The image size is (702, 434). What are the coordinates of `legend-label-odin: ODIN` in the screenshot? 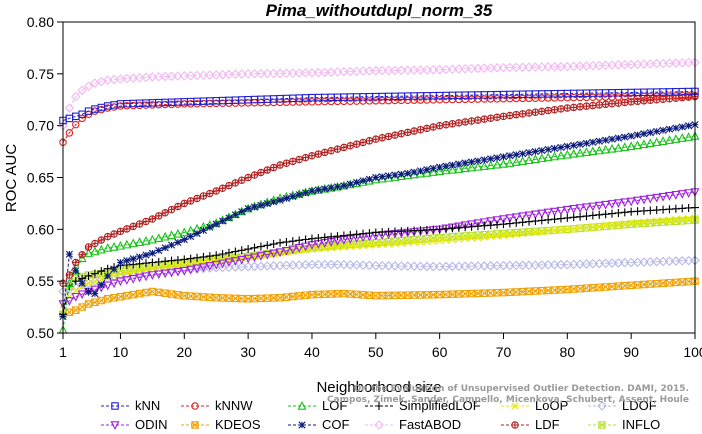 It's located at (151, 424).